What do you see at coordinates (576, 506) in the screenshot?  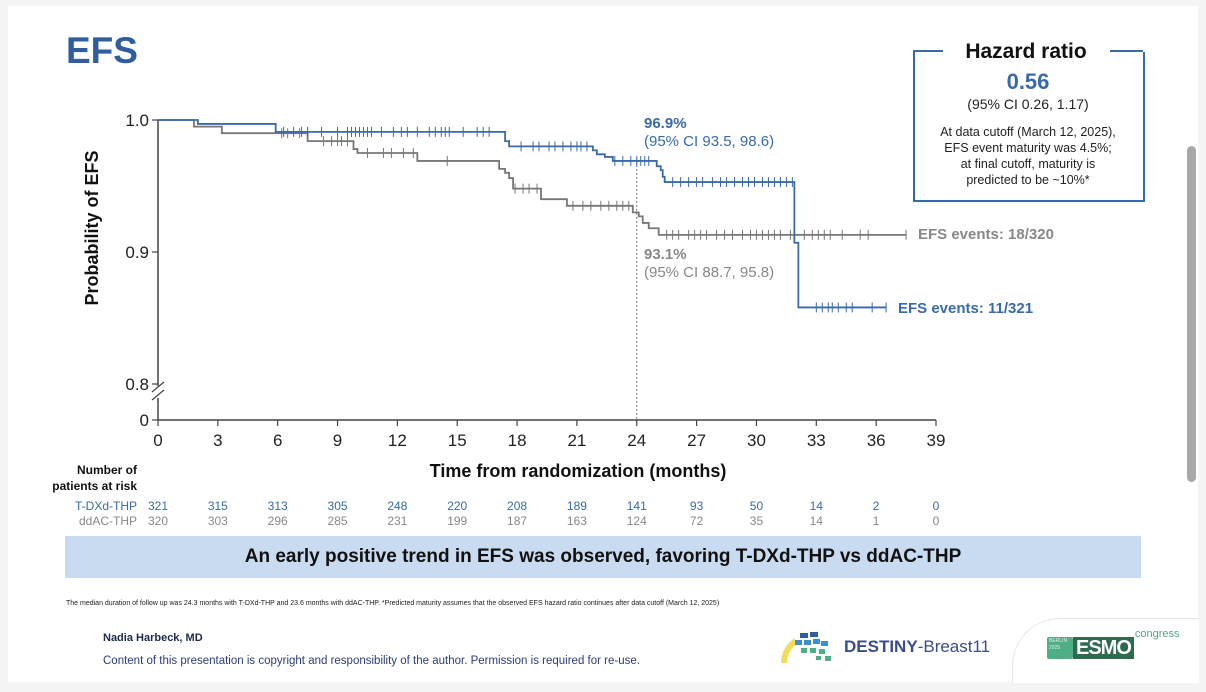 I see `risk-value: 189` at bounding box center [576, 506].